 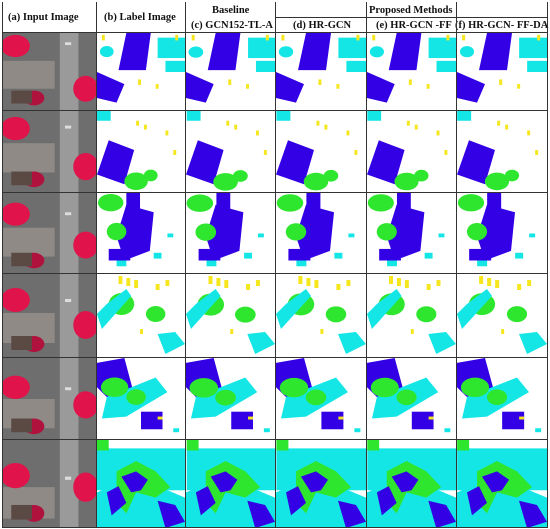 I want to click on header-hr-gcn-ff-da: (f) HR-GCN- FF-DA, so click(x=502, y=25).